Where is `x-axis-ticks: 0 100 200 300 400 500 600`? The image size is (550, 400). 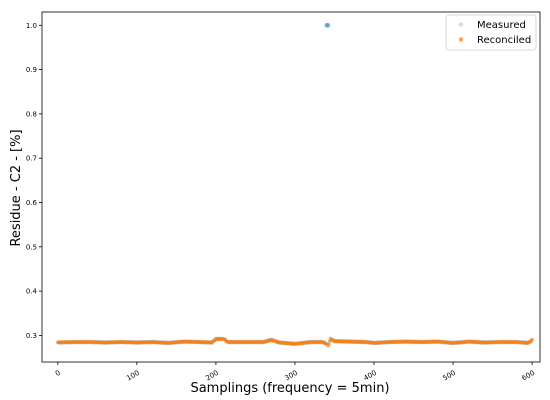
x-axis-ticks: 0 100 200 300 400 500 600 is located at coordinates (295, 372).